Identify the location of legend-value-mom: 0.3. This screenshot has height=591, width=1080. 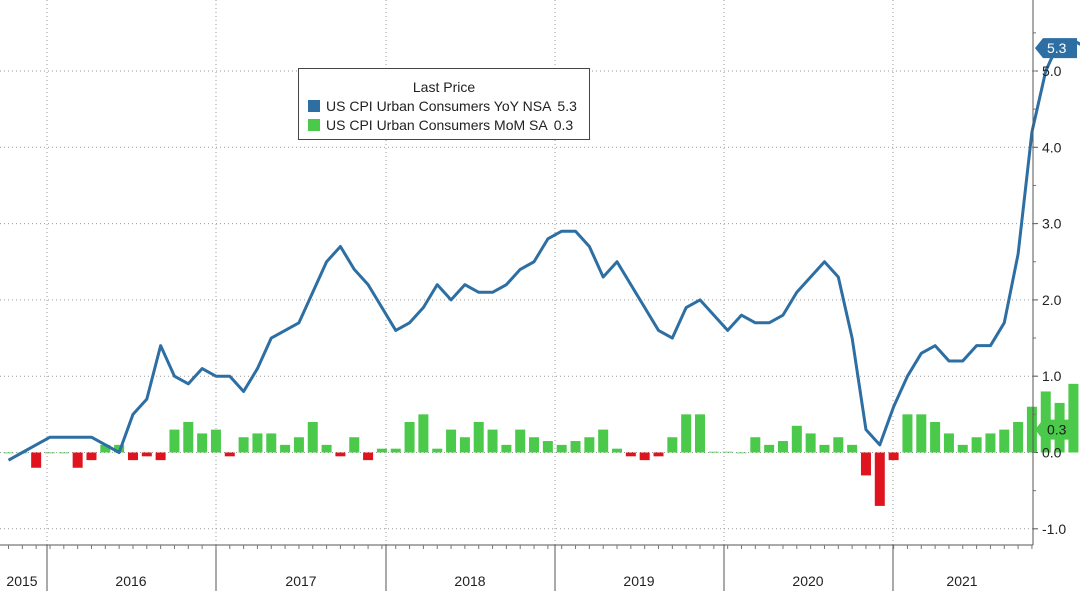
(563, 125).